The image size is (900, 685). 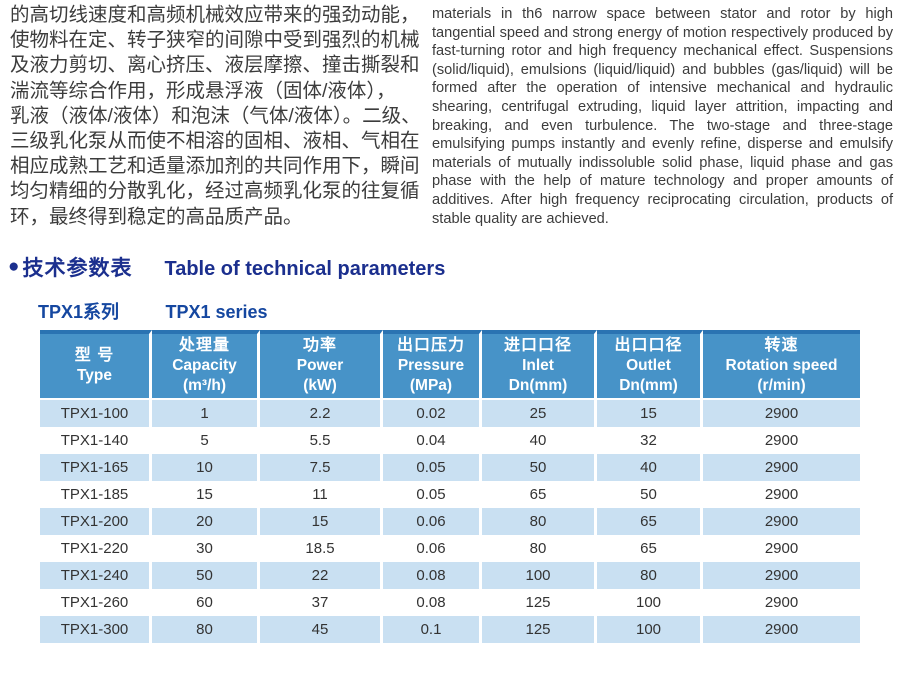 I want to click on table-cell: 0.06, so click(x=432, y=548).